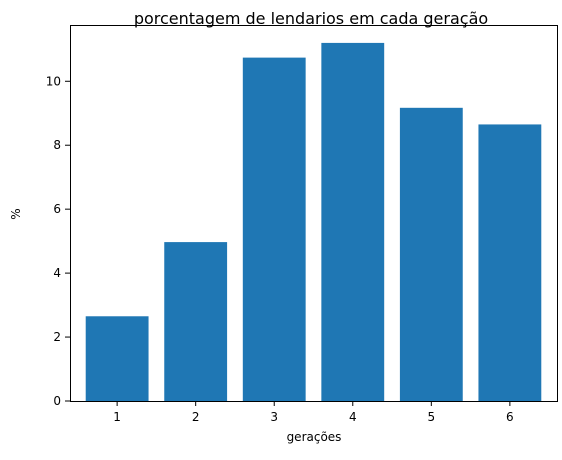  I want to click on y-axis-ticks: 0 2 4 6 8 10, so click(58, 241).